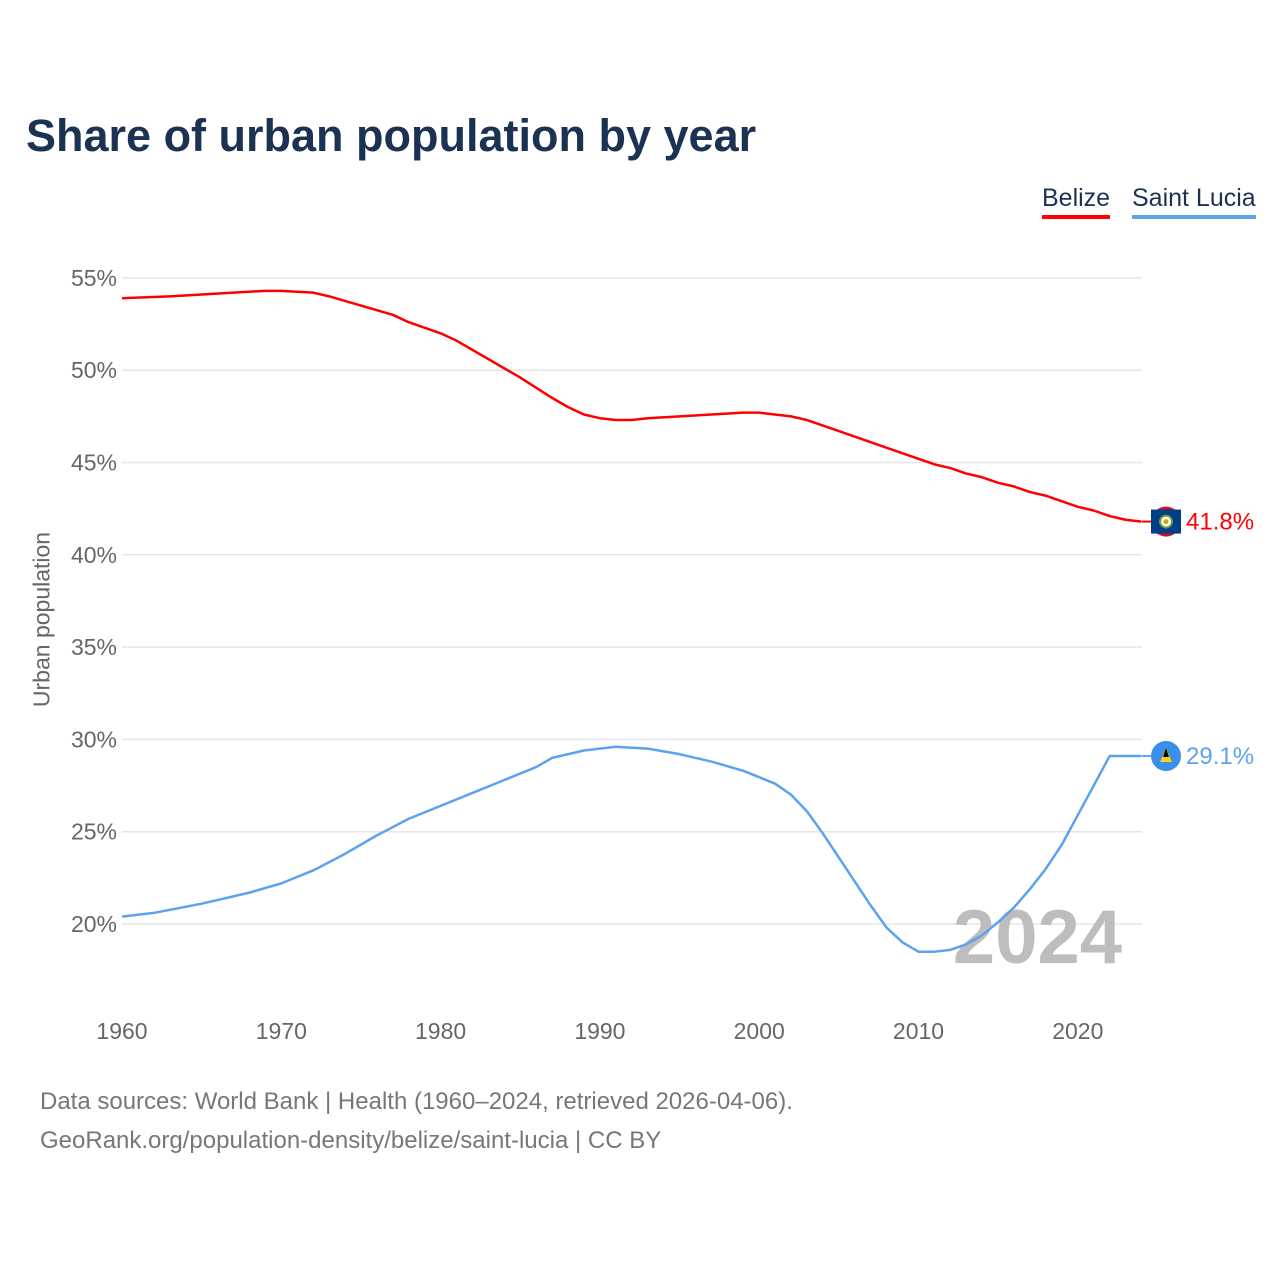  What do you see at coordinates (1194, 201) in the screenshot?
I see `legend-saint-lucia: Saint Lucia` at bounding box center [1194, 201].